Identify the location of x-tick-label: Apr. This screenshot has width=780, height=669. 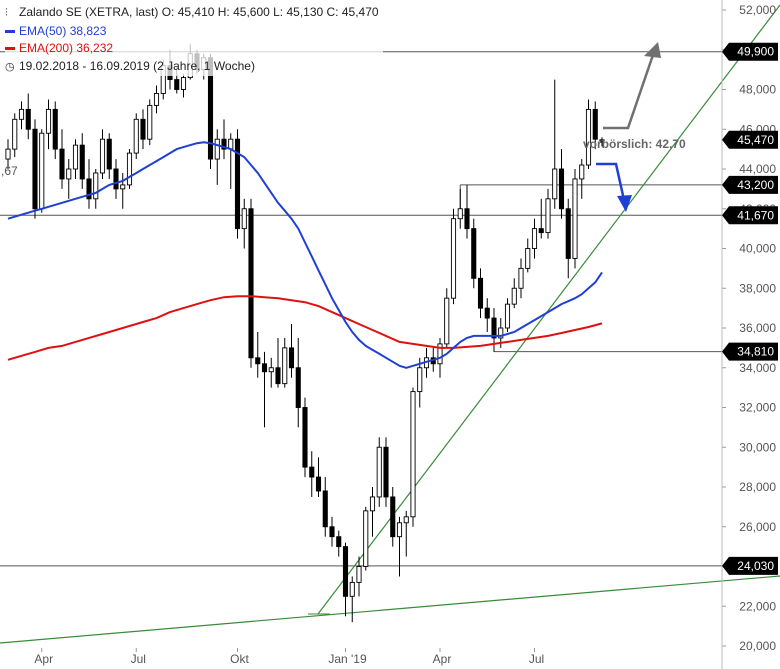
(43, 659).